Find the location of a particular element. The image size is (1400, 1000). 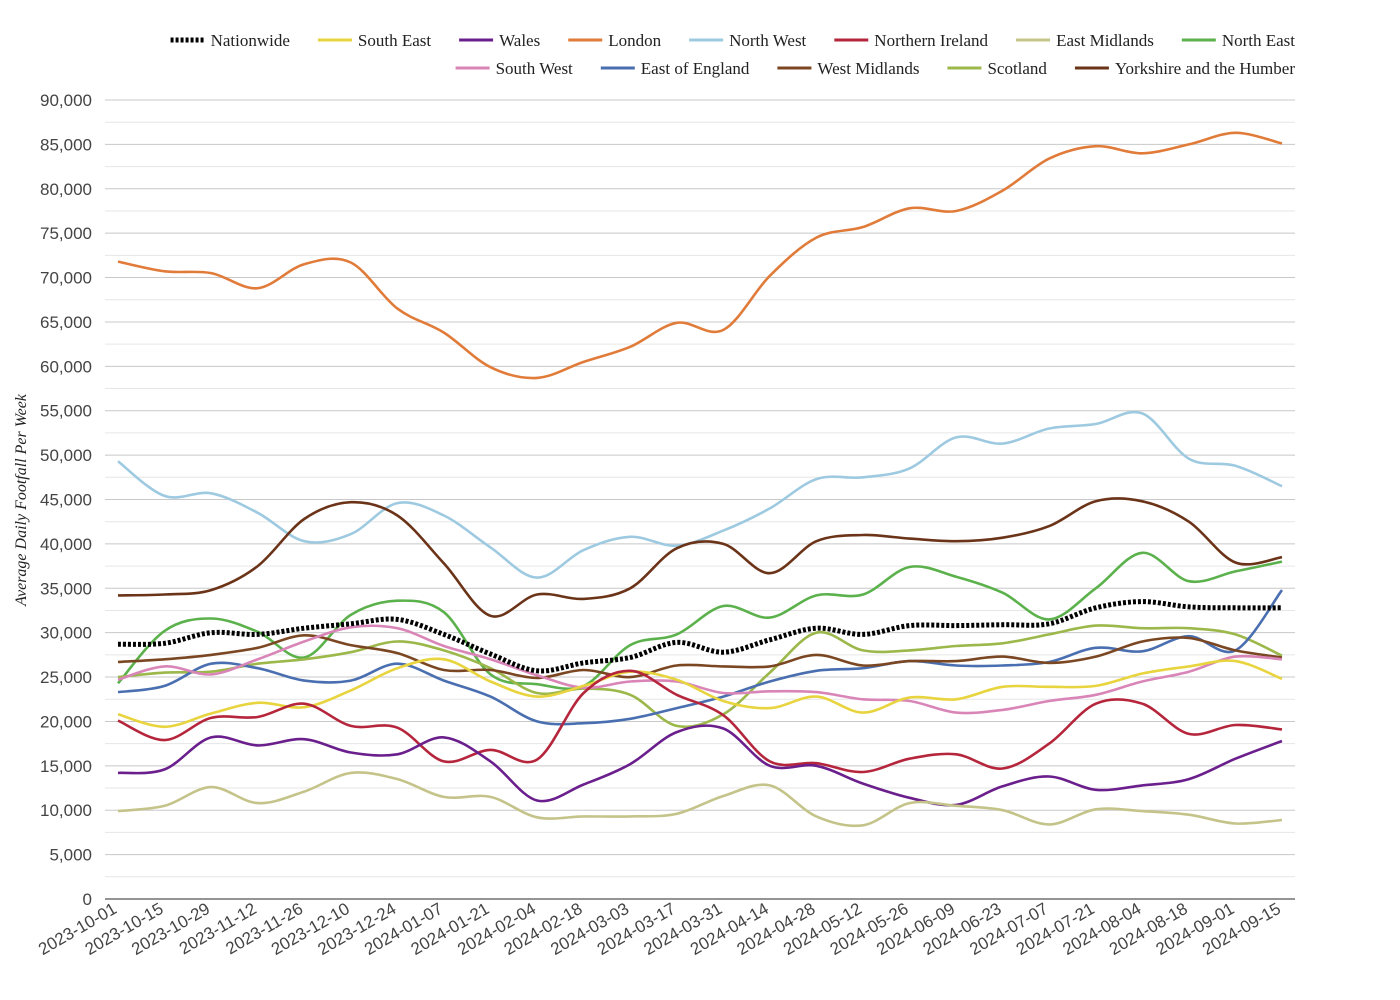

legend-label-south-east: South East is located at coordinates (394, 40).